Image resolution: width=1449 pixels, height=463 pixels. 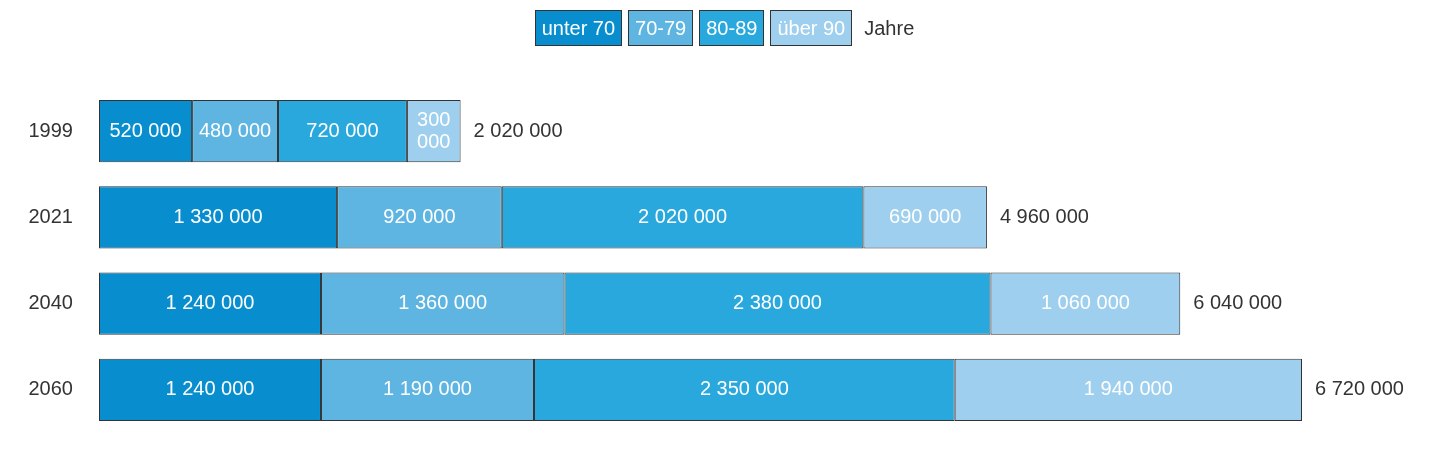 I want to click on data-label: 1 940 000, so click(x=1128, y=388).